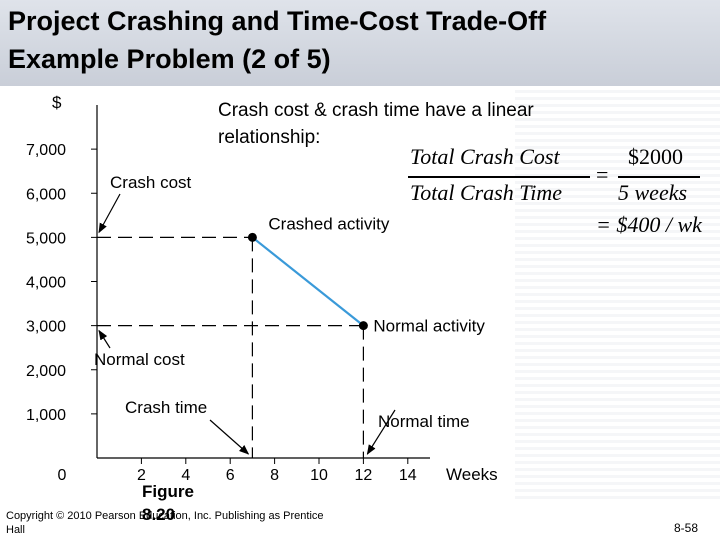  Describe the element at coordinates (185, 475) in the screenshot. I see `x-tick-label: 4` at that location.